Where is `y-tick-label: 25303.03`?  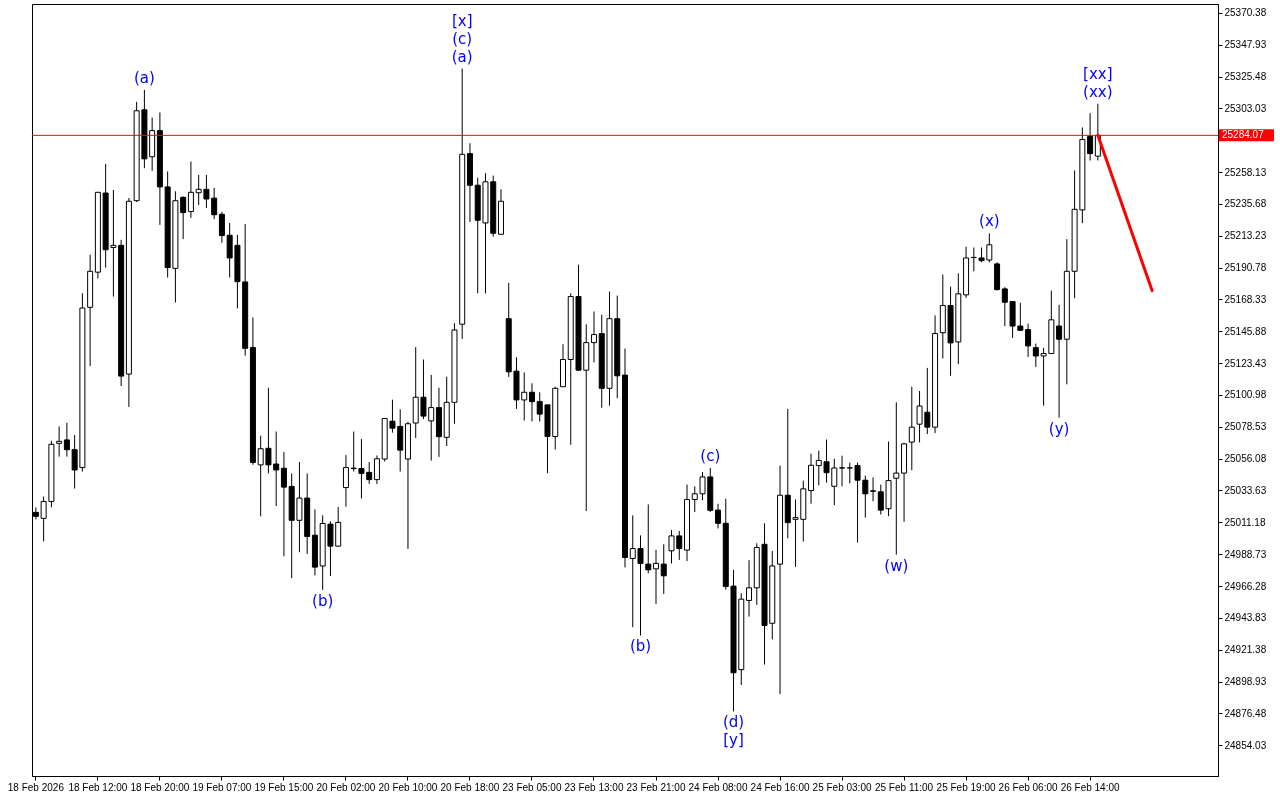
y-tick-label: 25303.03 is located at coordinates (1245, 108).